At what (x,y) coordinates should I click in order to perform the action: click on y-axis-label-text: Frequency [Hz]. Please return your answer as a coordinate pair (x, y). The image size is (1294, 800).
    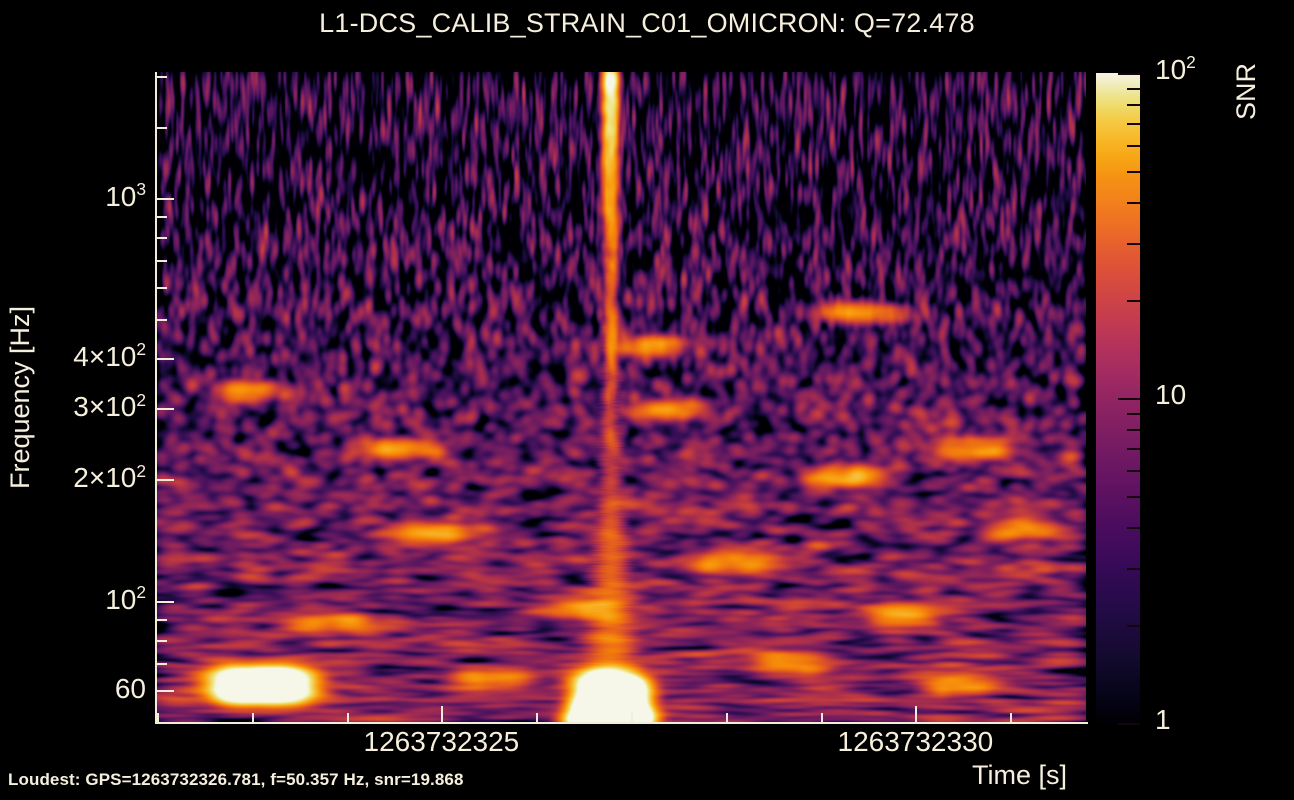
    Looking at the image, I should click on (20, 397).